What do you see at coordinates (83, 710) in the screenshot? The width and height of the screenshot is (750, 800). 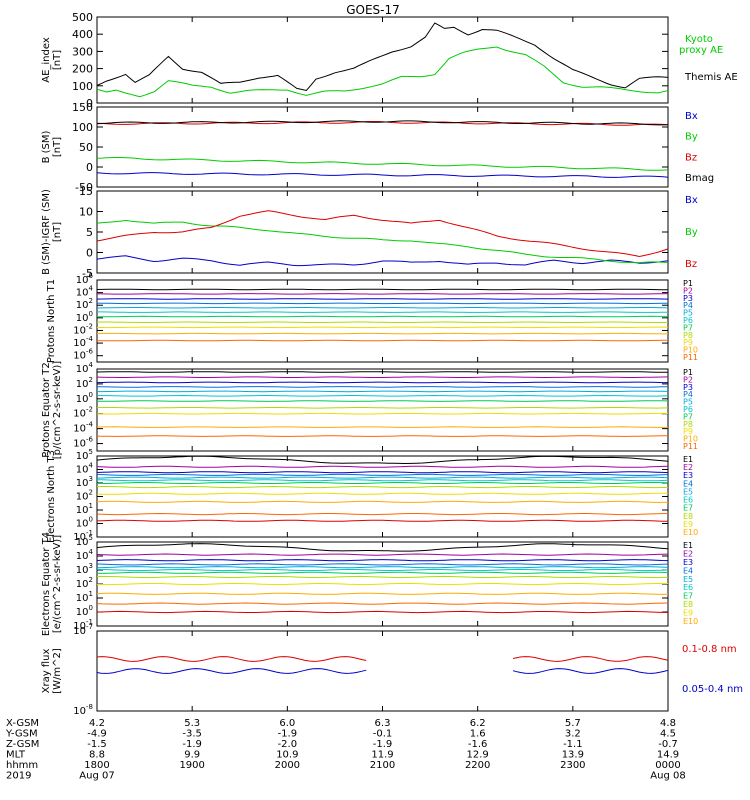 I see `y-tick-label: 10⁻⁸` at bounding box center [83, 710].